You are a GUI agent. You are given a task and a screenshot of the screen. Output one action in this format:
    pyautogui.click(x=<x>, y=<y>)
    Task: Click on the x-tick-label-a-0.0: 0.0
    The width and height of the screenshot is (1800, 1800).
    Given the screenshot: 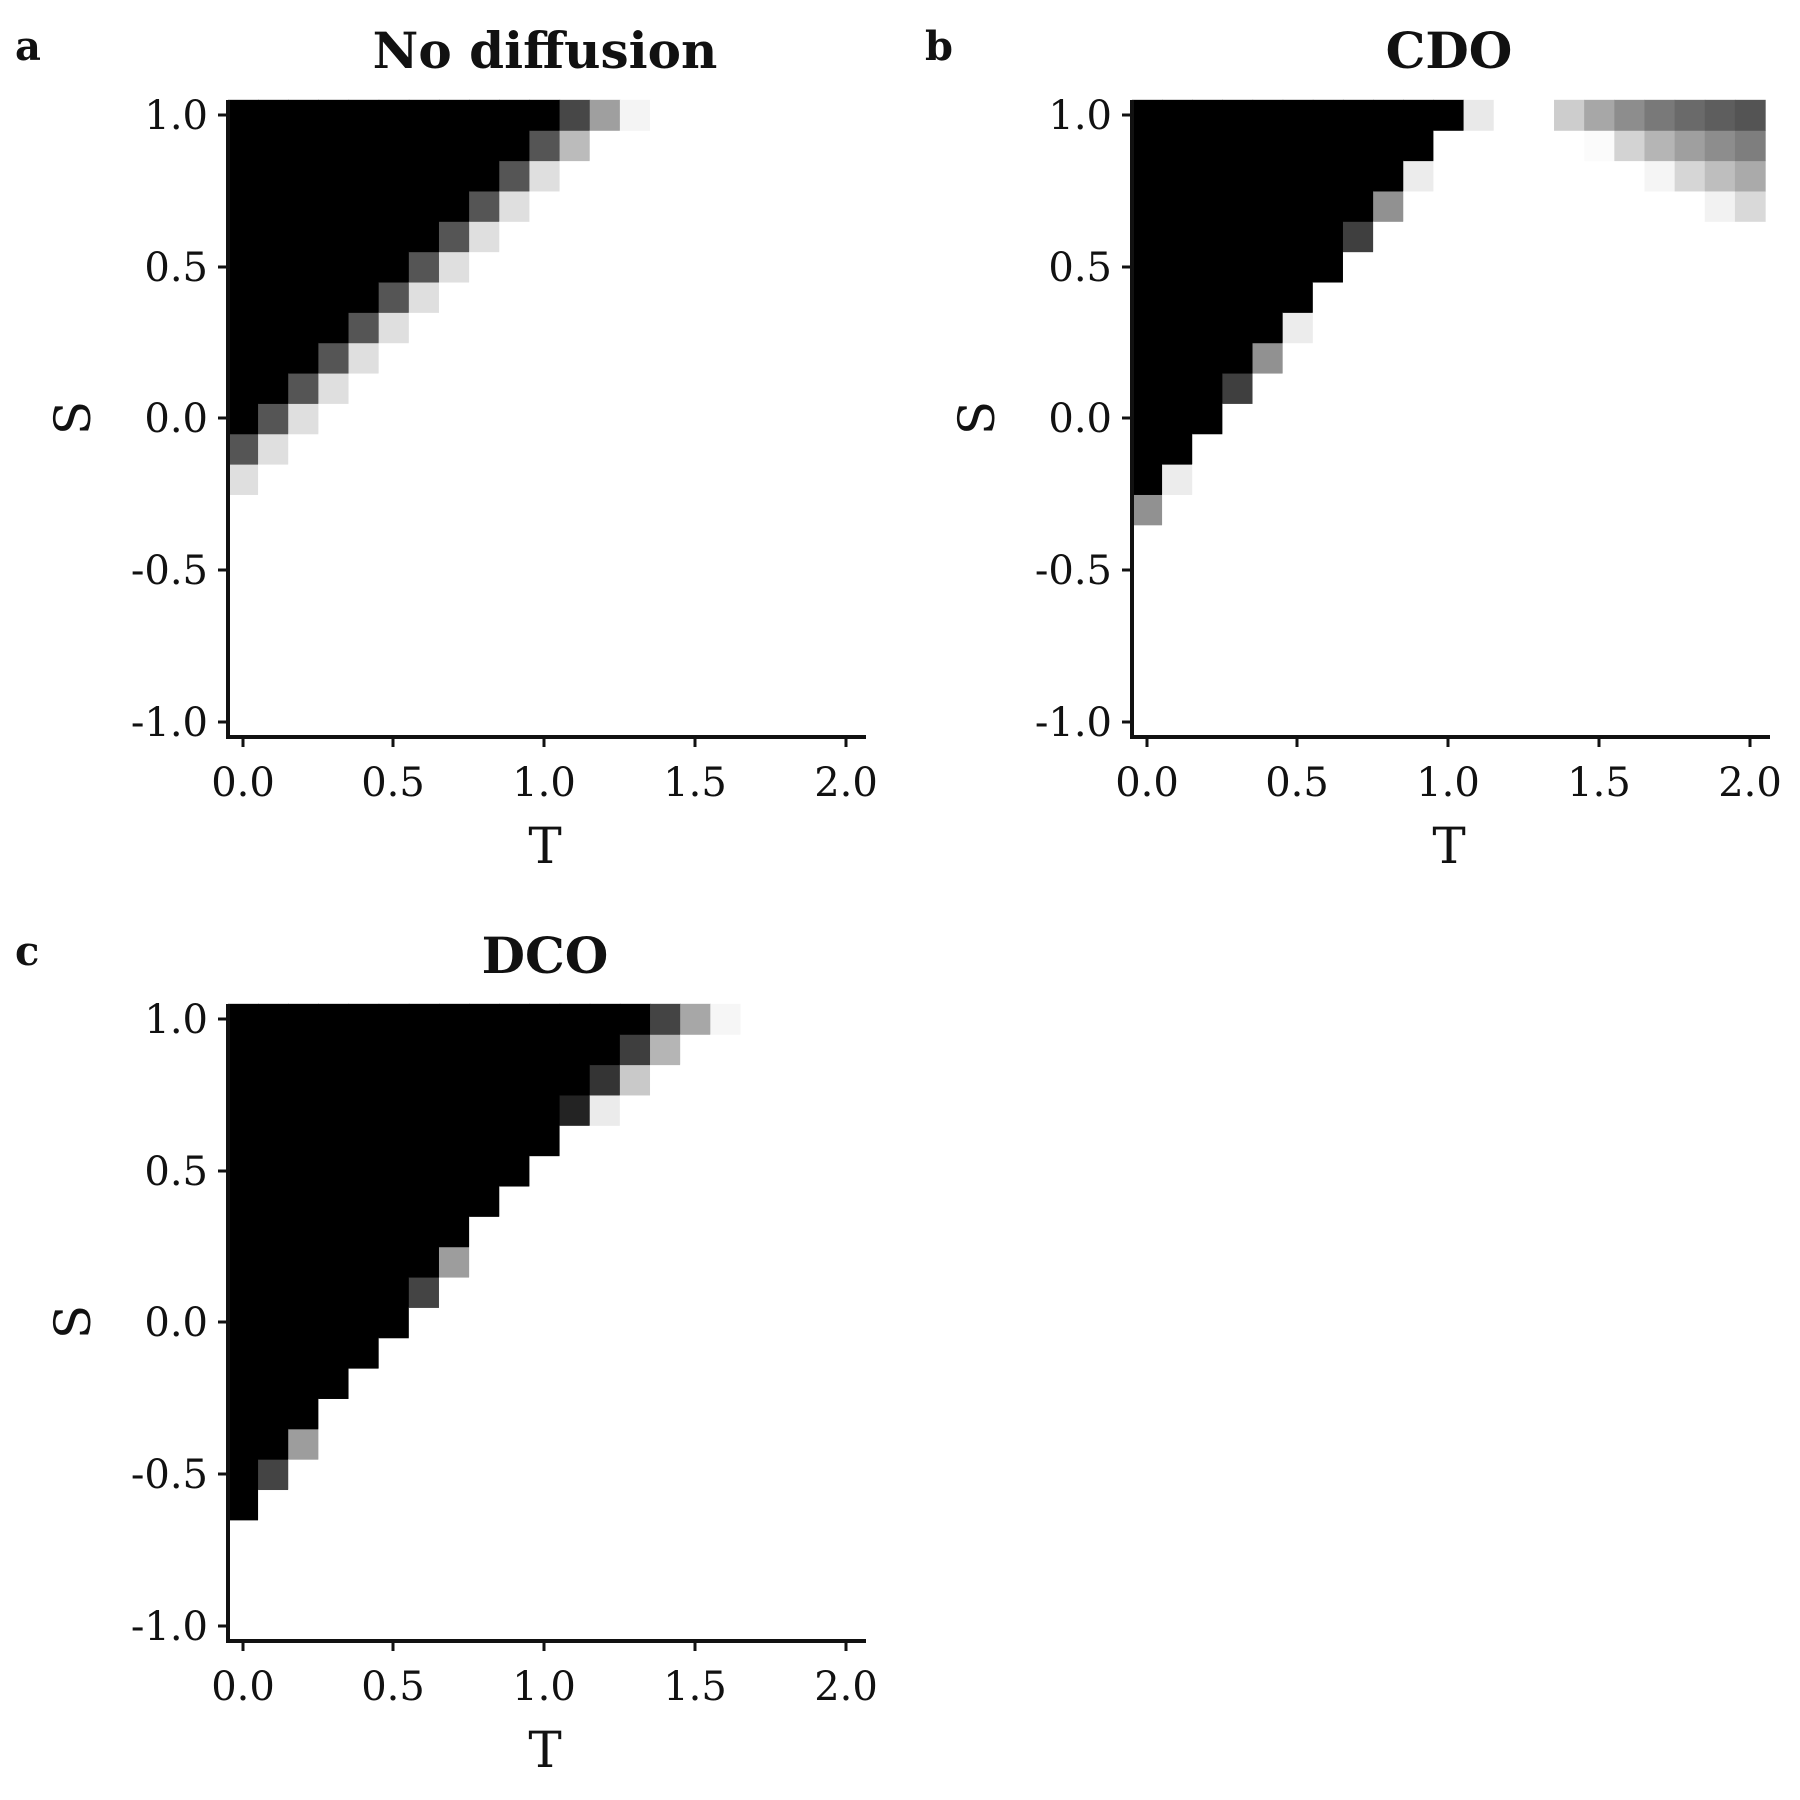 What is the action you would take?
    pyautogui.click(x=243, y=783)
    